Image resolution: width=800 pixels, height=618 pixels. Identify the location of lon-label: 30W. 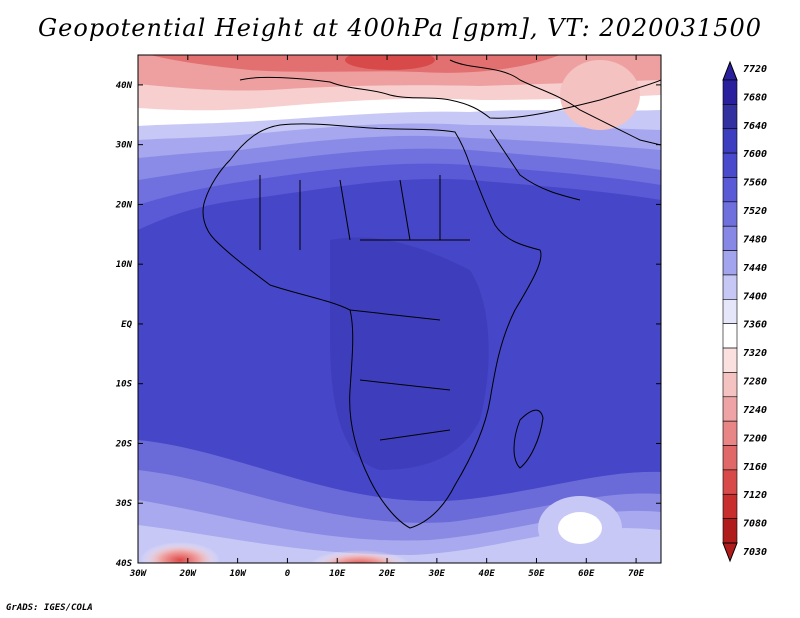
(138, 574).